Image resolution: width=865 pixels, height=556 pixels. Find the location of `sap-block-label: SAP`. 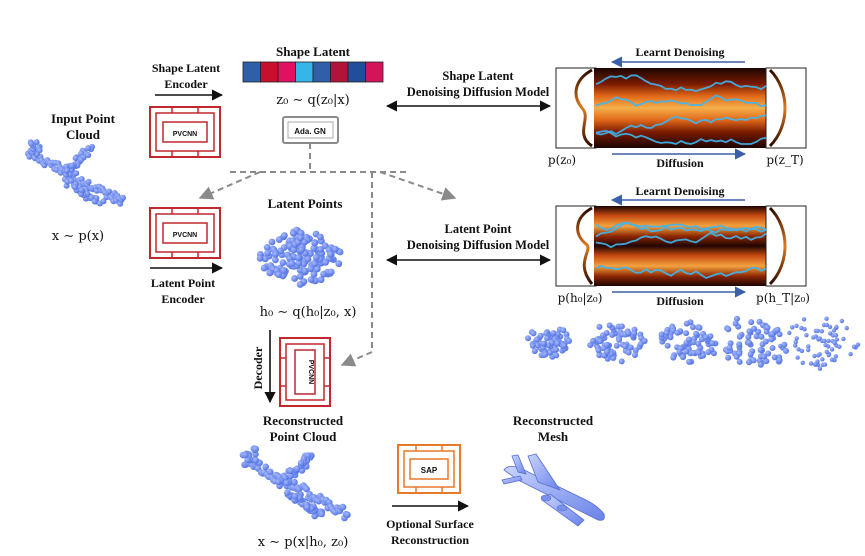

sap-block-label: SAP is located at coordinates (429, 470).